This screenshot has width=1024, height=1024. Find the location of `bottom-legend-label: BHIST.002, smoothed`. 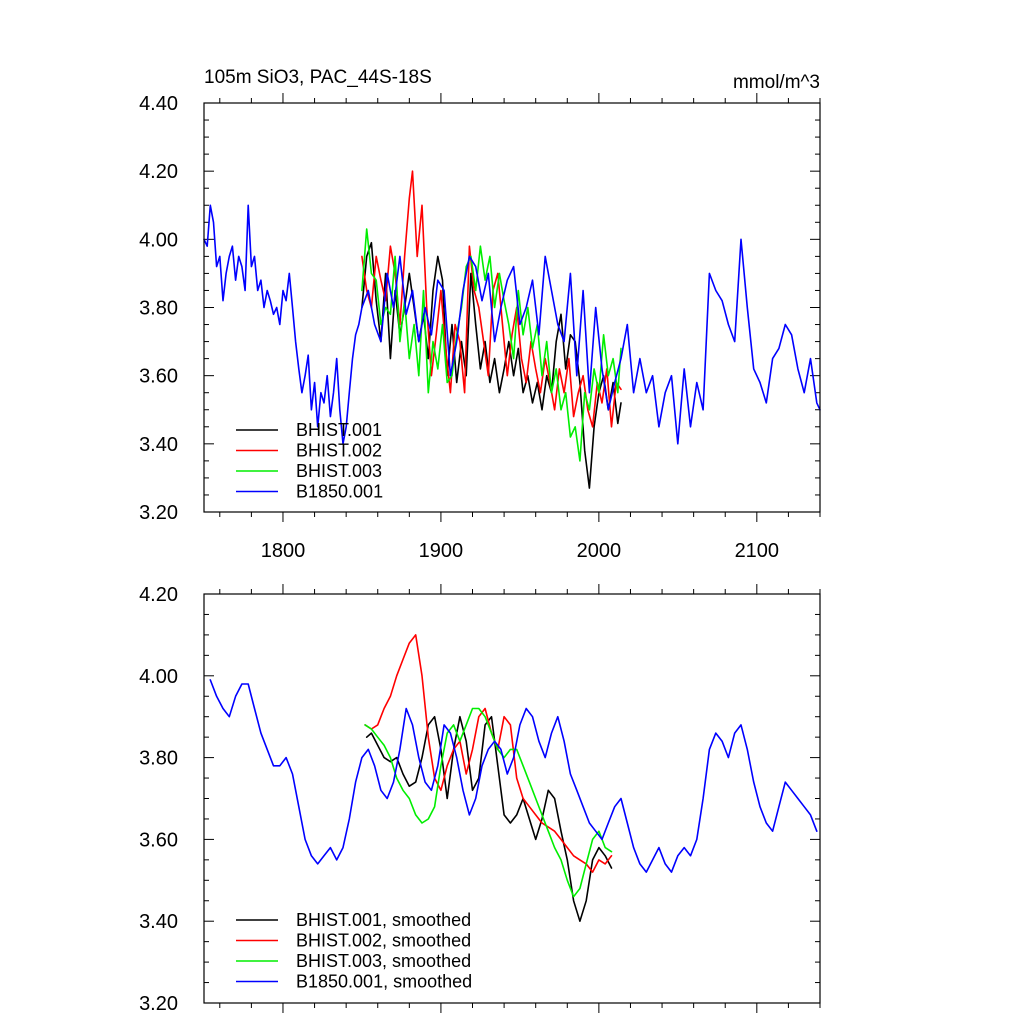

bottom-legend-label: BHIST.002, smoothed is located at coordinates (383, 941).